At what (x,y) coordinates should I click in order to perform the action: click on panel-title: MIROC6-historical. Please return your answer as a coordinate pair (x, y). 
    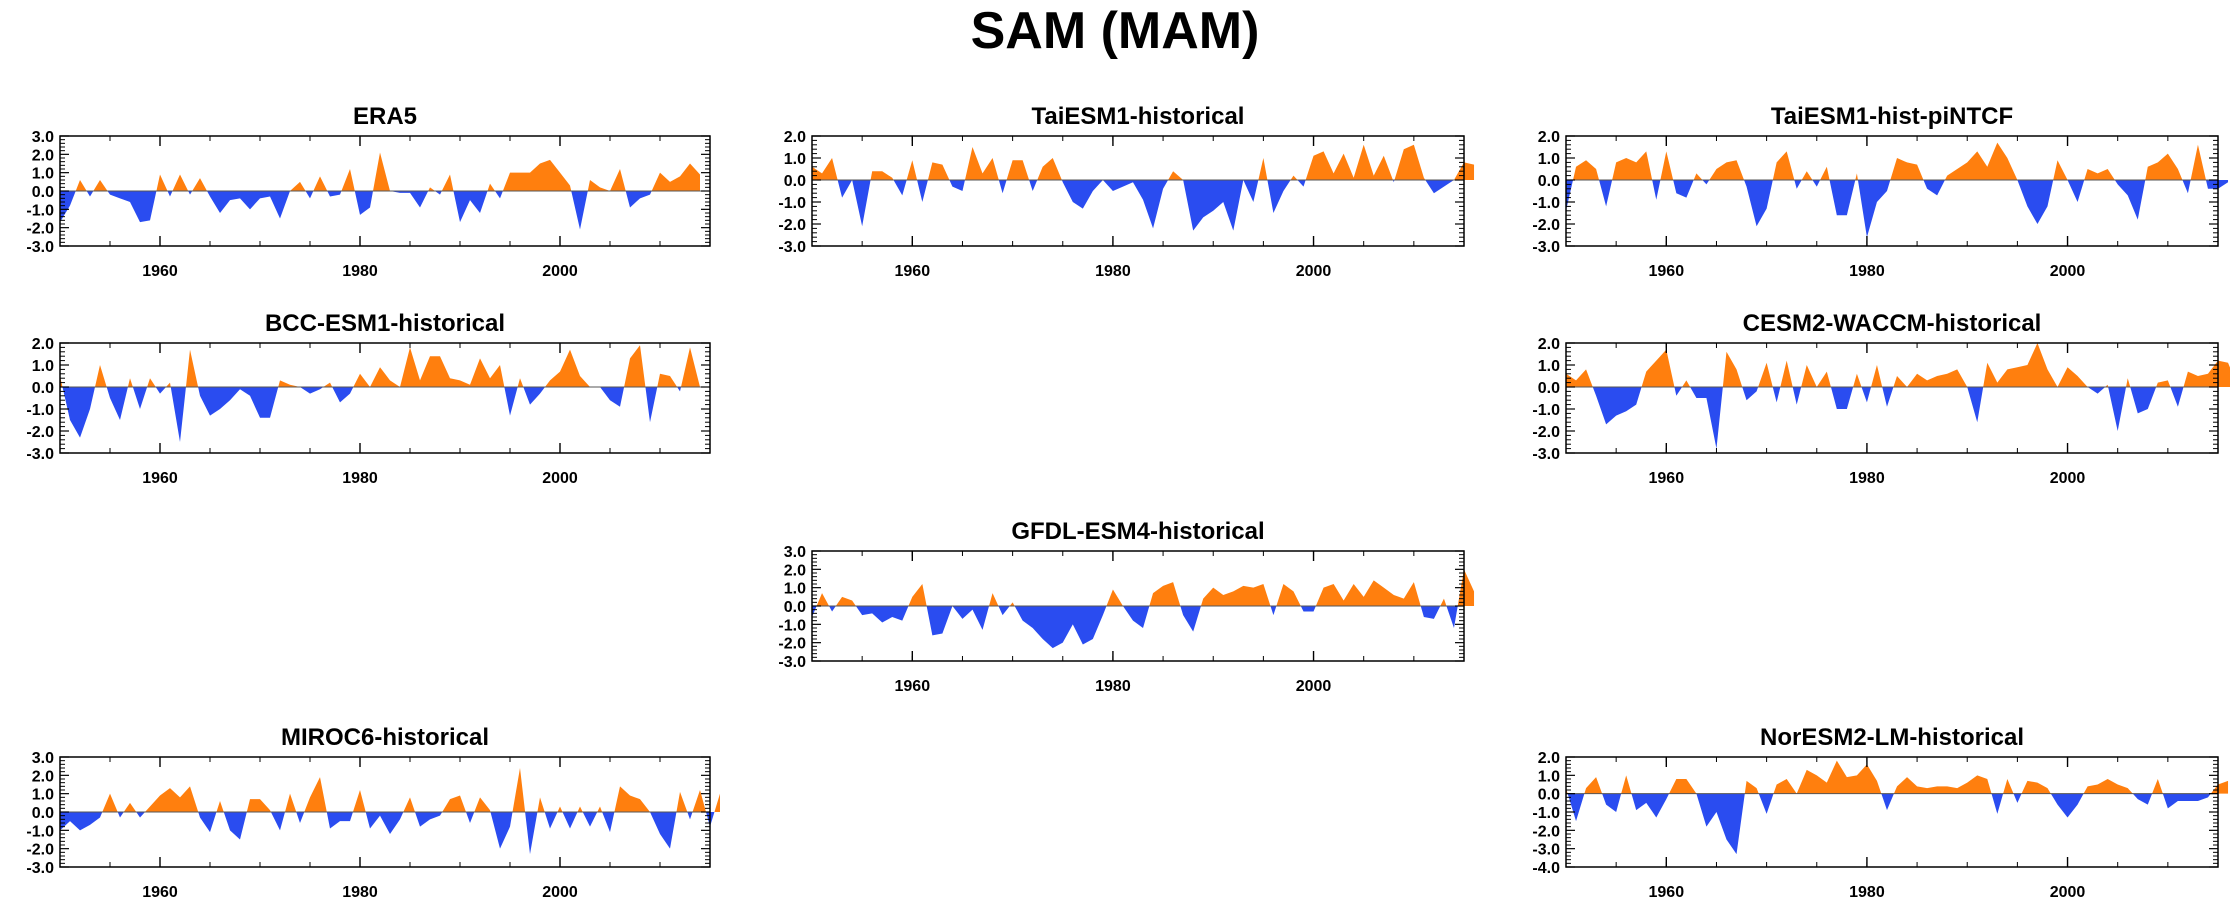
    Looking at the image, I should click on (385, 737).